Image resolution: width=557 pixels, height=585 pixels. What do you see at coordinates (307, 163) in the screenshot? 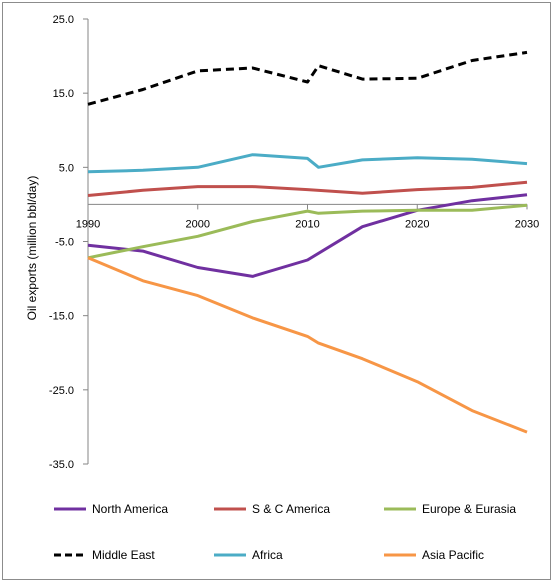
I see `series-line-africa` at bounding box center [307, 163].